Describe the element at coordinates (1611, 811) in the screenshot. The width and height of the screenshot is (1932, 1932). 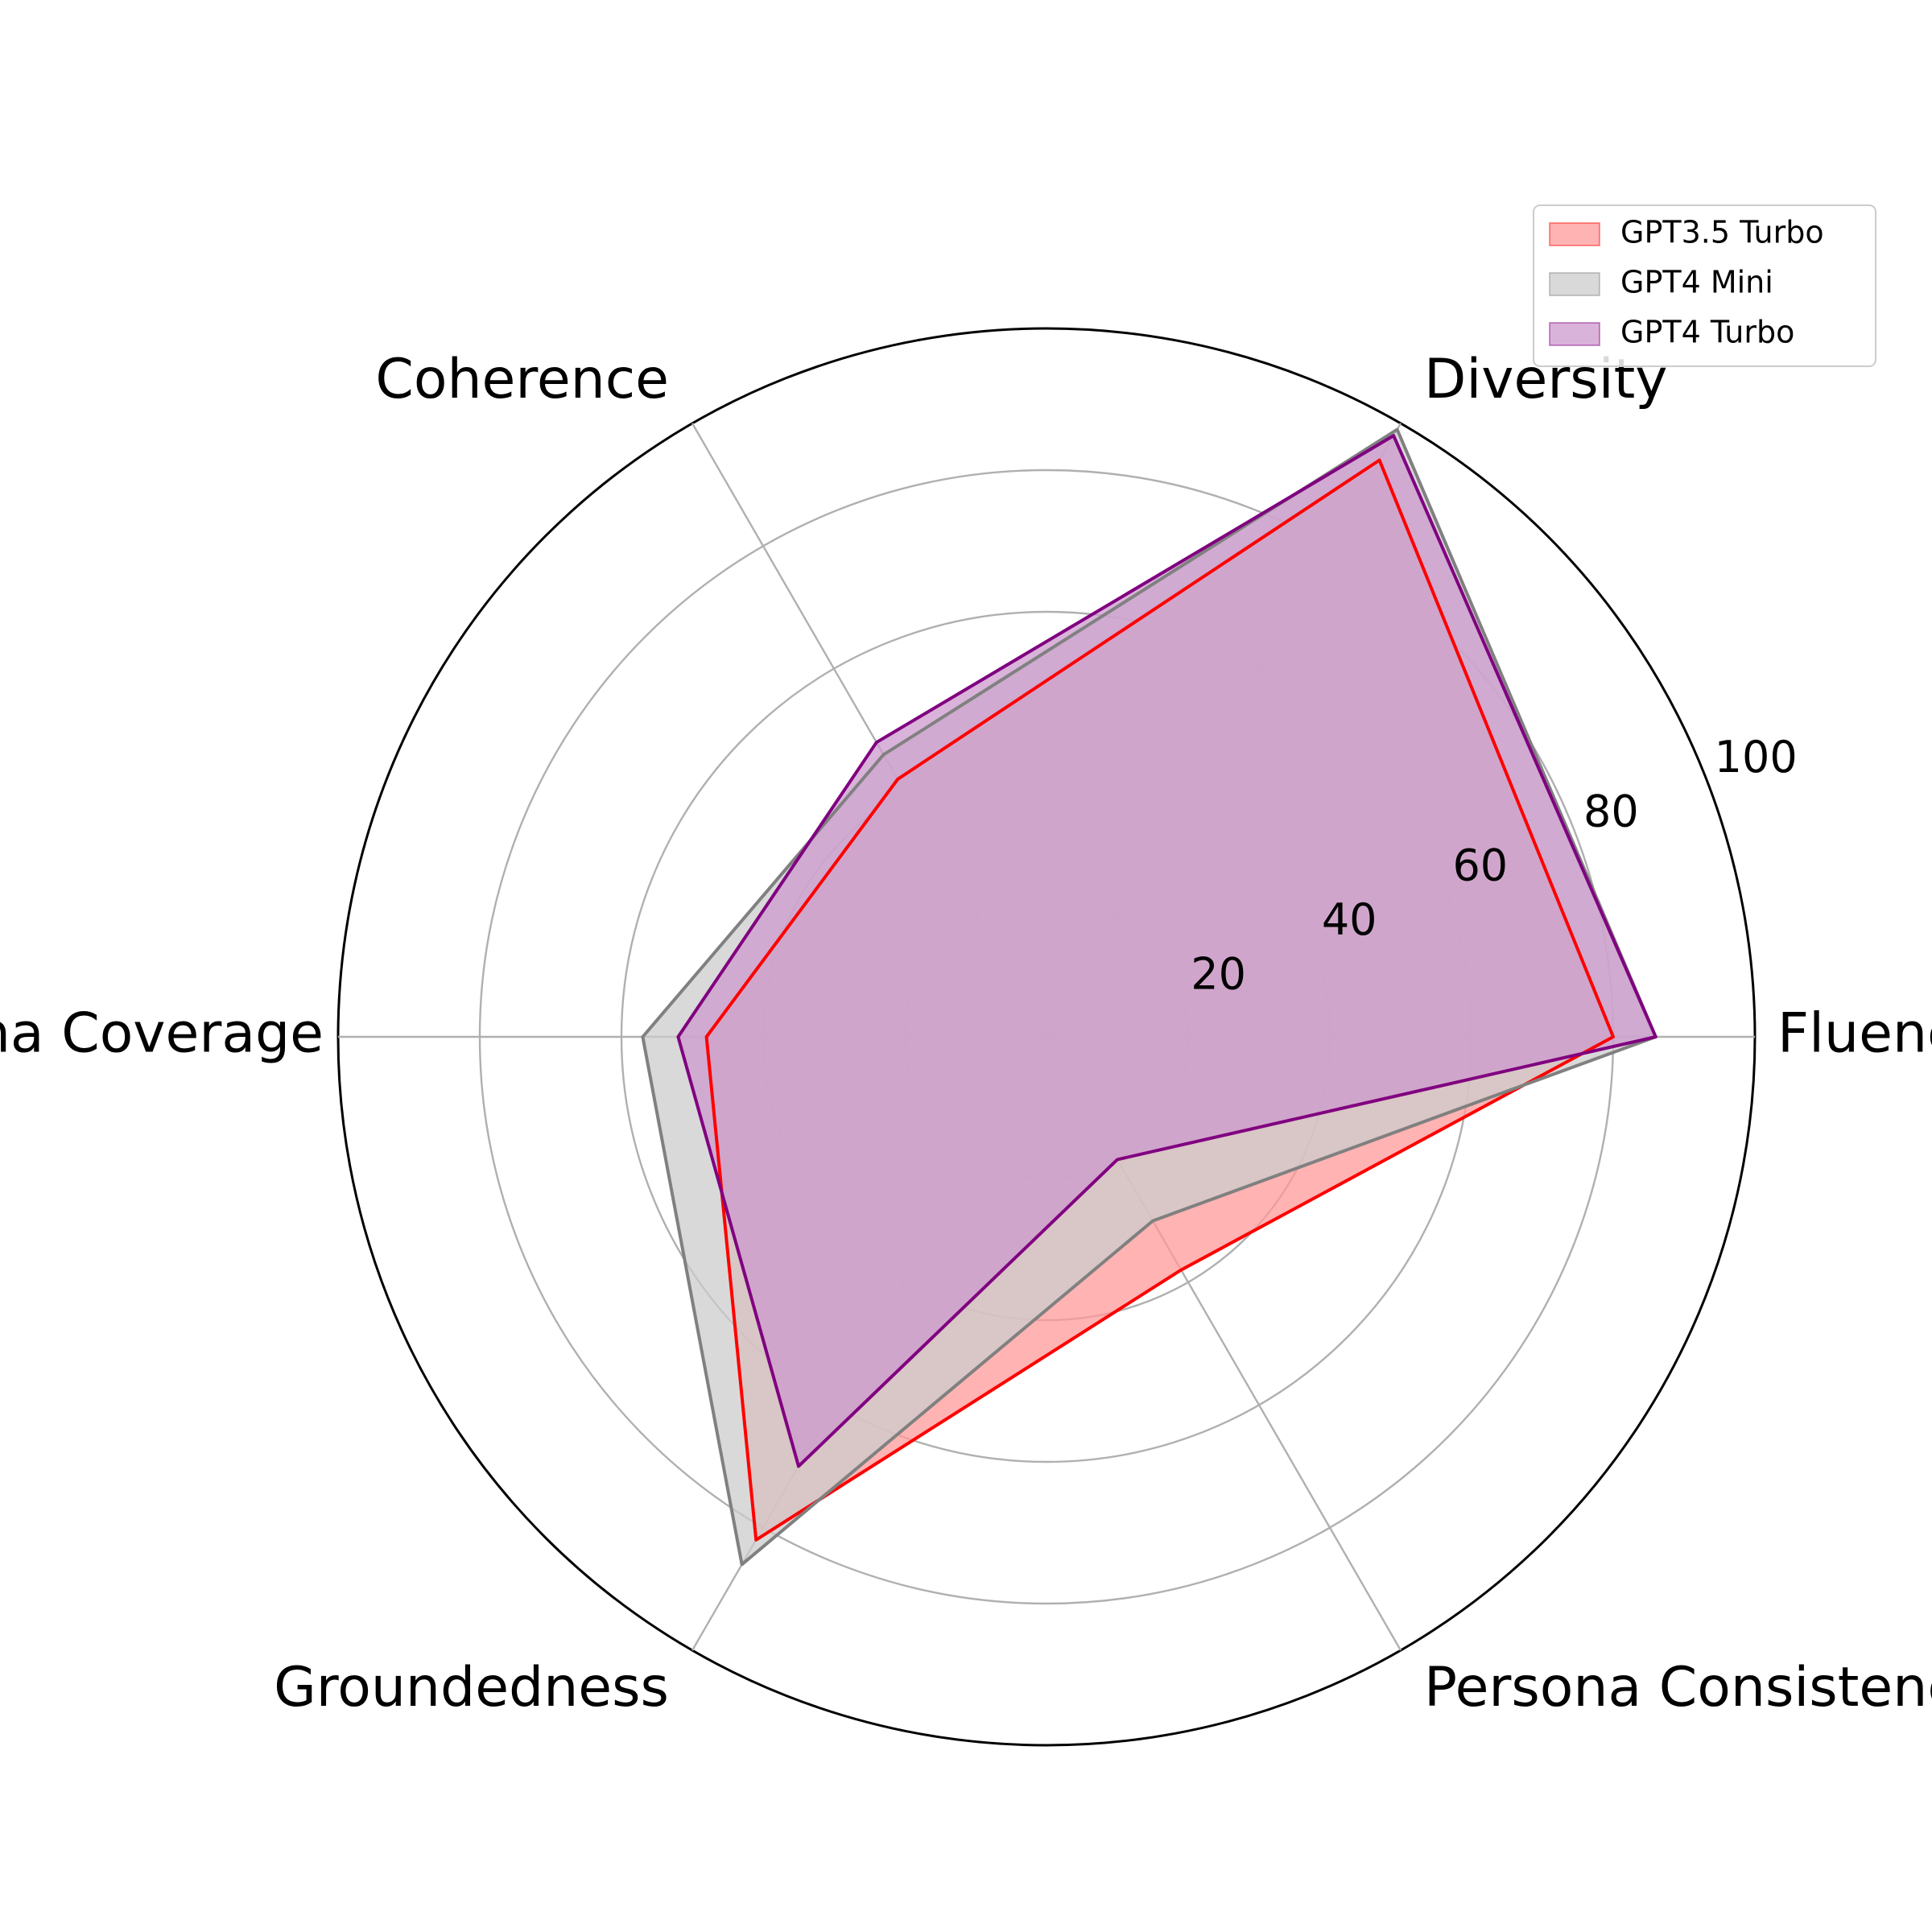
I see `r-tick-label: 80` at that location.